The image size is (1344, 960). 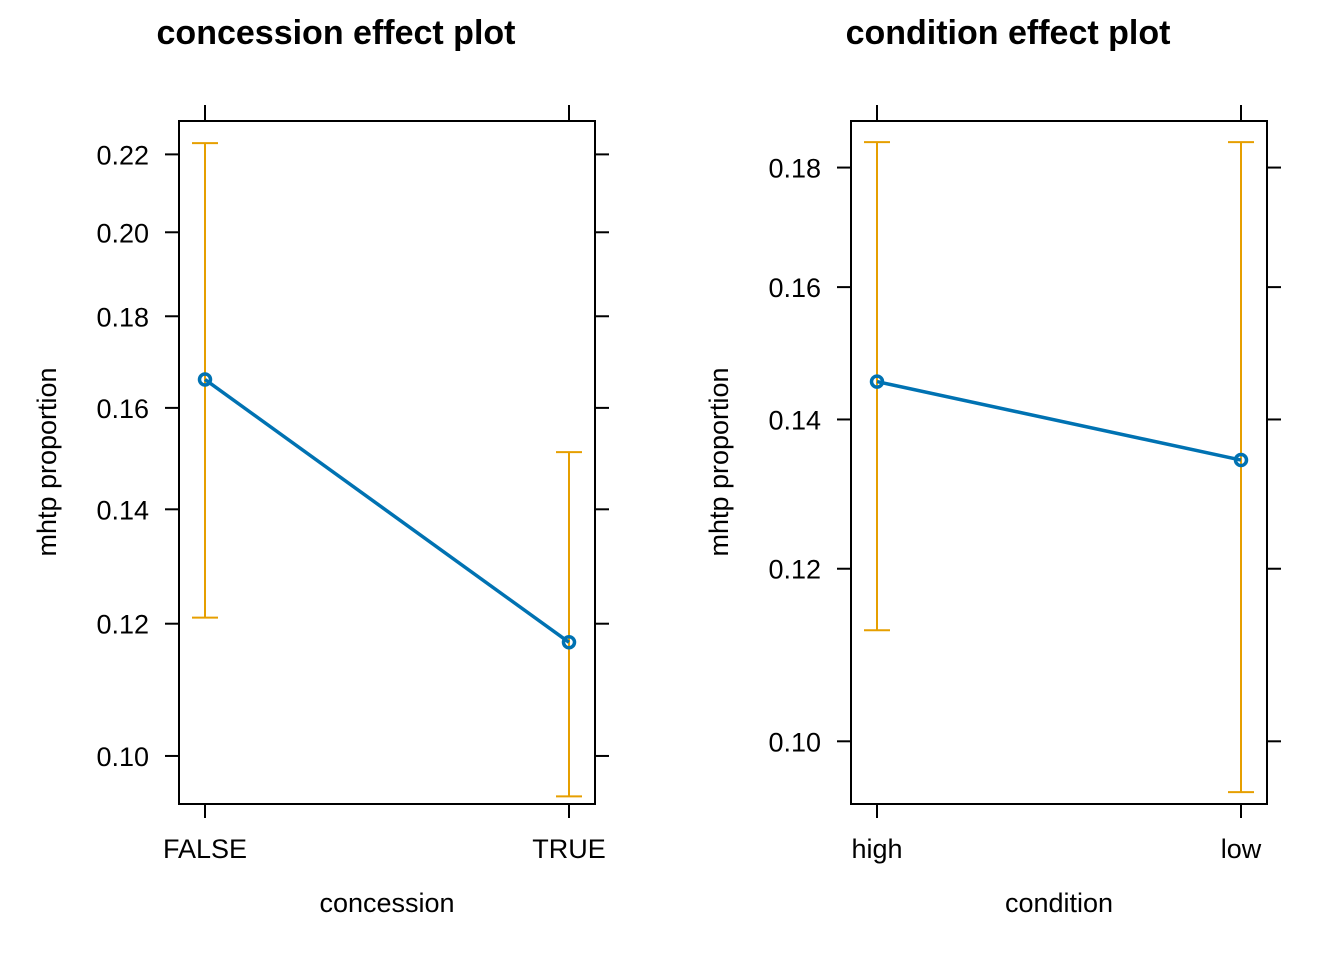 What do you see at coordinates (1059, 903) in the screenshot?
I see `x-axis-label: condition` at bounding box center [1059, 903].